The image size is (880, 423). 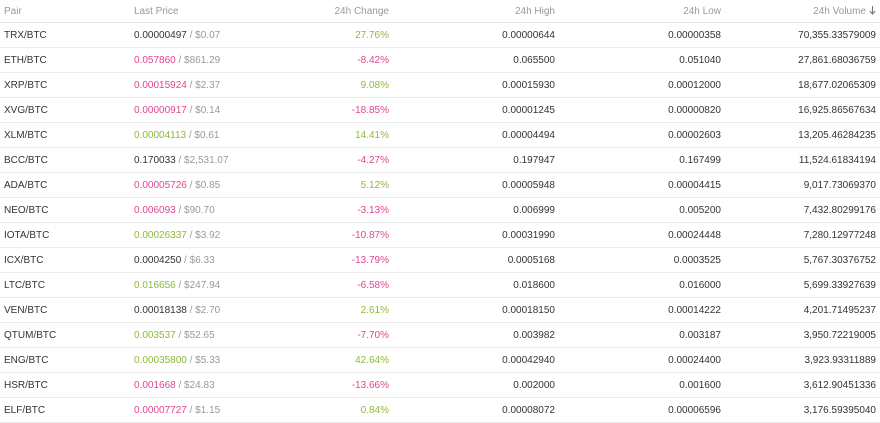 What do you see at coordinates (700, 285) in the screenshot?
I see `low-value: 0.016000` at bounding box center [700, 285].